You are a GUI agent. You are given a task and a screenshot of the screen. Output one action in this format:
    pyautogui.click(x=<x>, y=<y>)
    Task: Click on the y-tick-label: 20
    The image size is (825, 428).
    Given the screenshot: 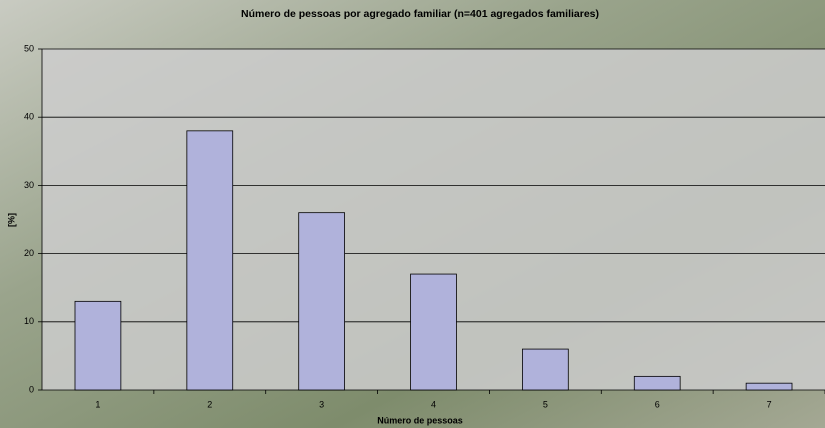 What is the action you would take?
    pyautogui.click(x=29, y=253)
    